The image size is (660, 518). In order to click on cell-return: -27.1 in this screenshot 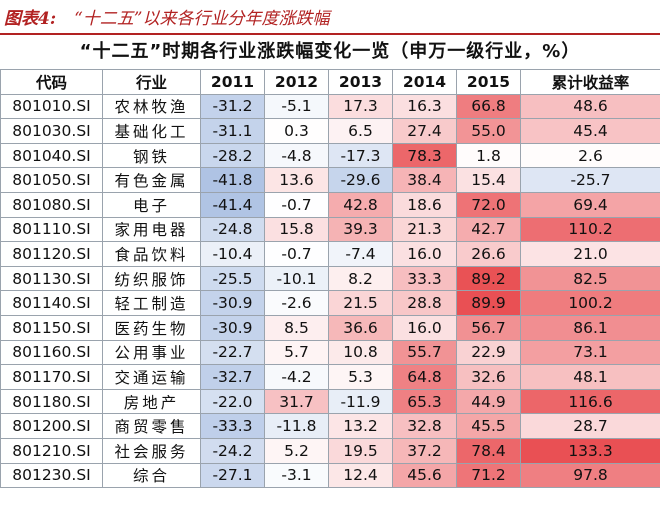, I will do `click(232, 475)`.